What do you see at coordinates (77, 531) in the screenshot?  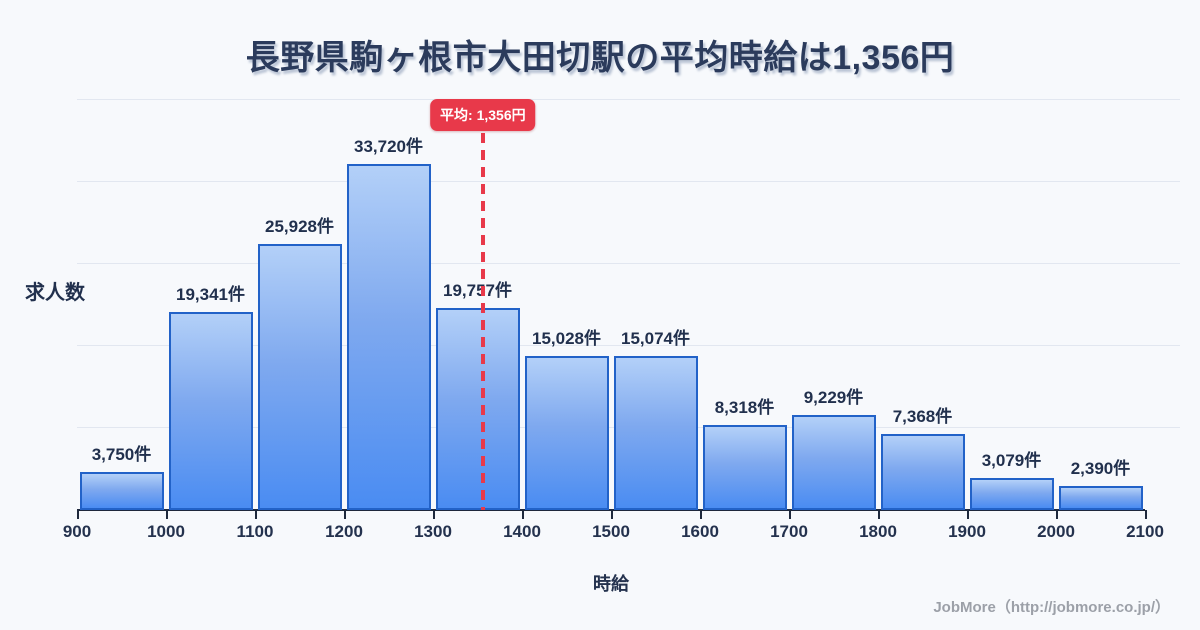 I see `x-axis-tick-label: 900` at bounding box center [77, 531].